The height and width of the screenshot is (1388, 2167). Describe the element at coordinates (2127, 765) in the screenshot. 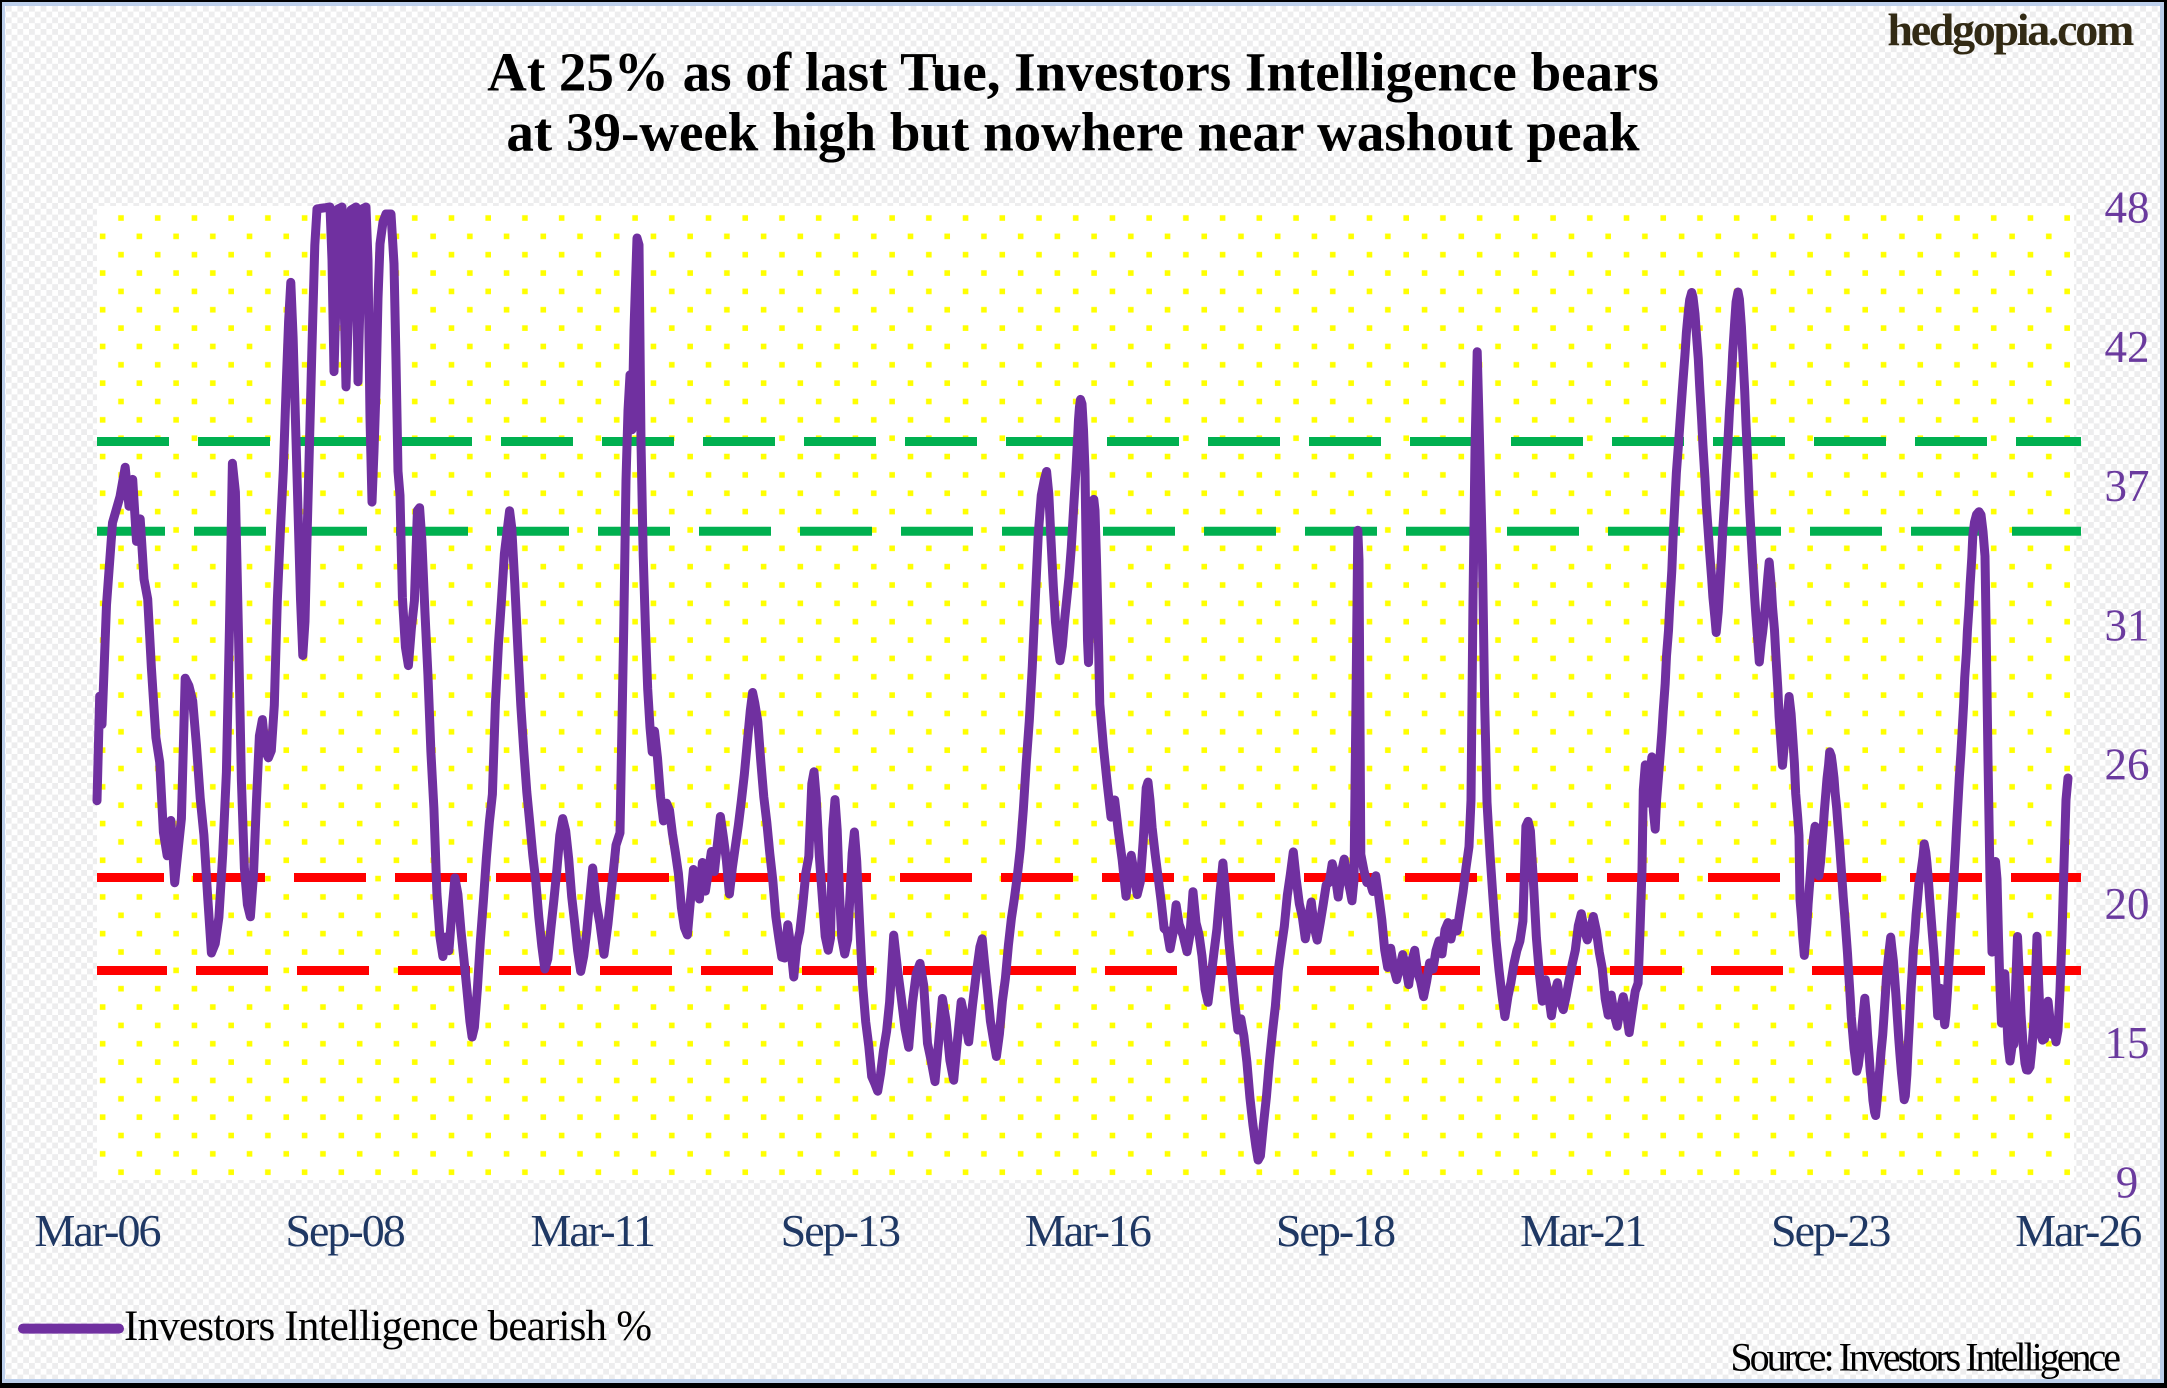

I see `svg-text: 26` at that location.